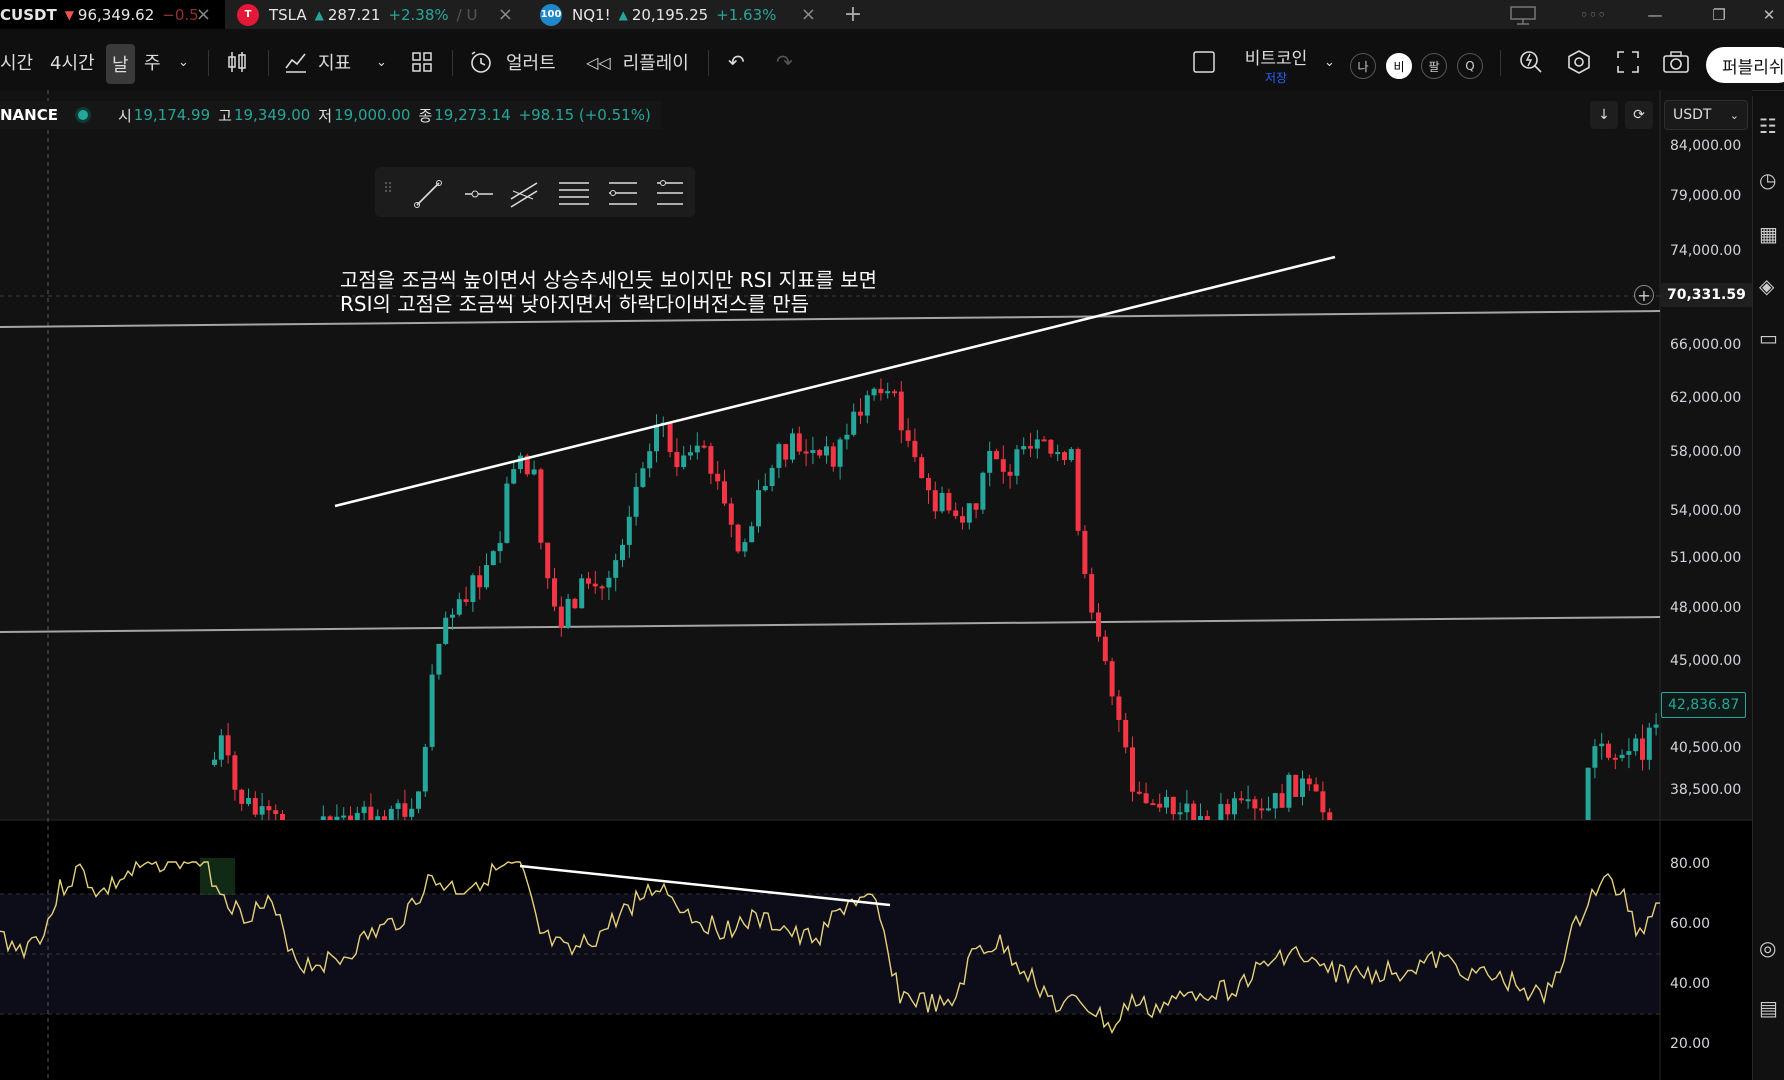 This screenshot has width=1784, height=1080. Describe the element at coordinates (1771, 126) in the screenshot. I see `watchlist-icon: ☷` at that location.